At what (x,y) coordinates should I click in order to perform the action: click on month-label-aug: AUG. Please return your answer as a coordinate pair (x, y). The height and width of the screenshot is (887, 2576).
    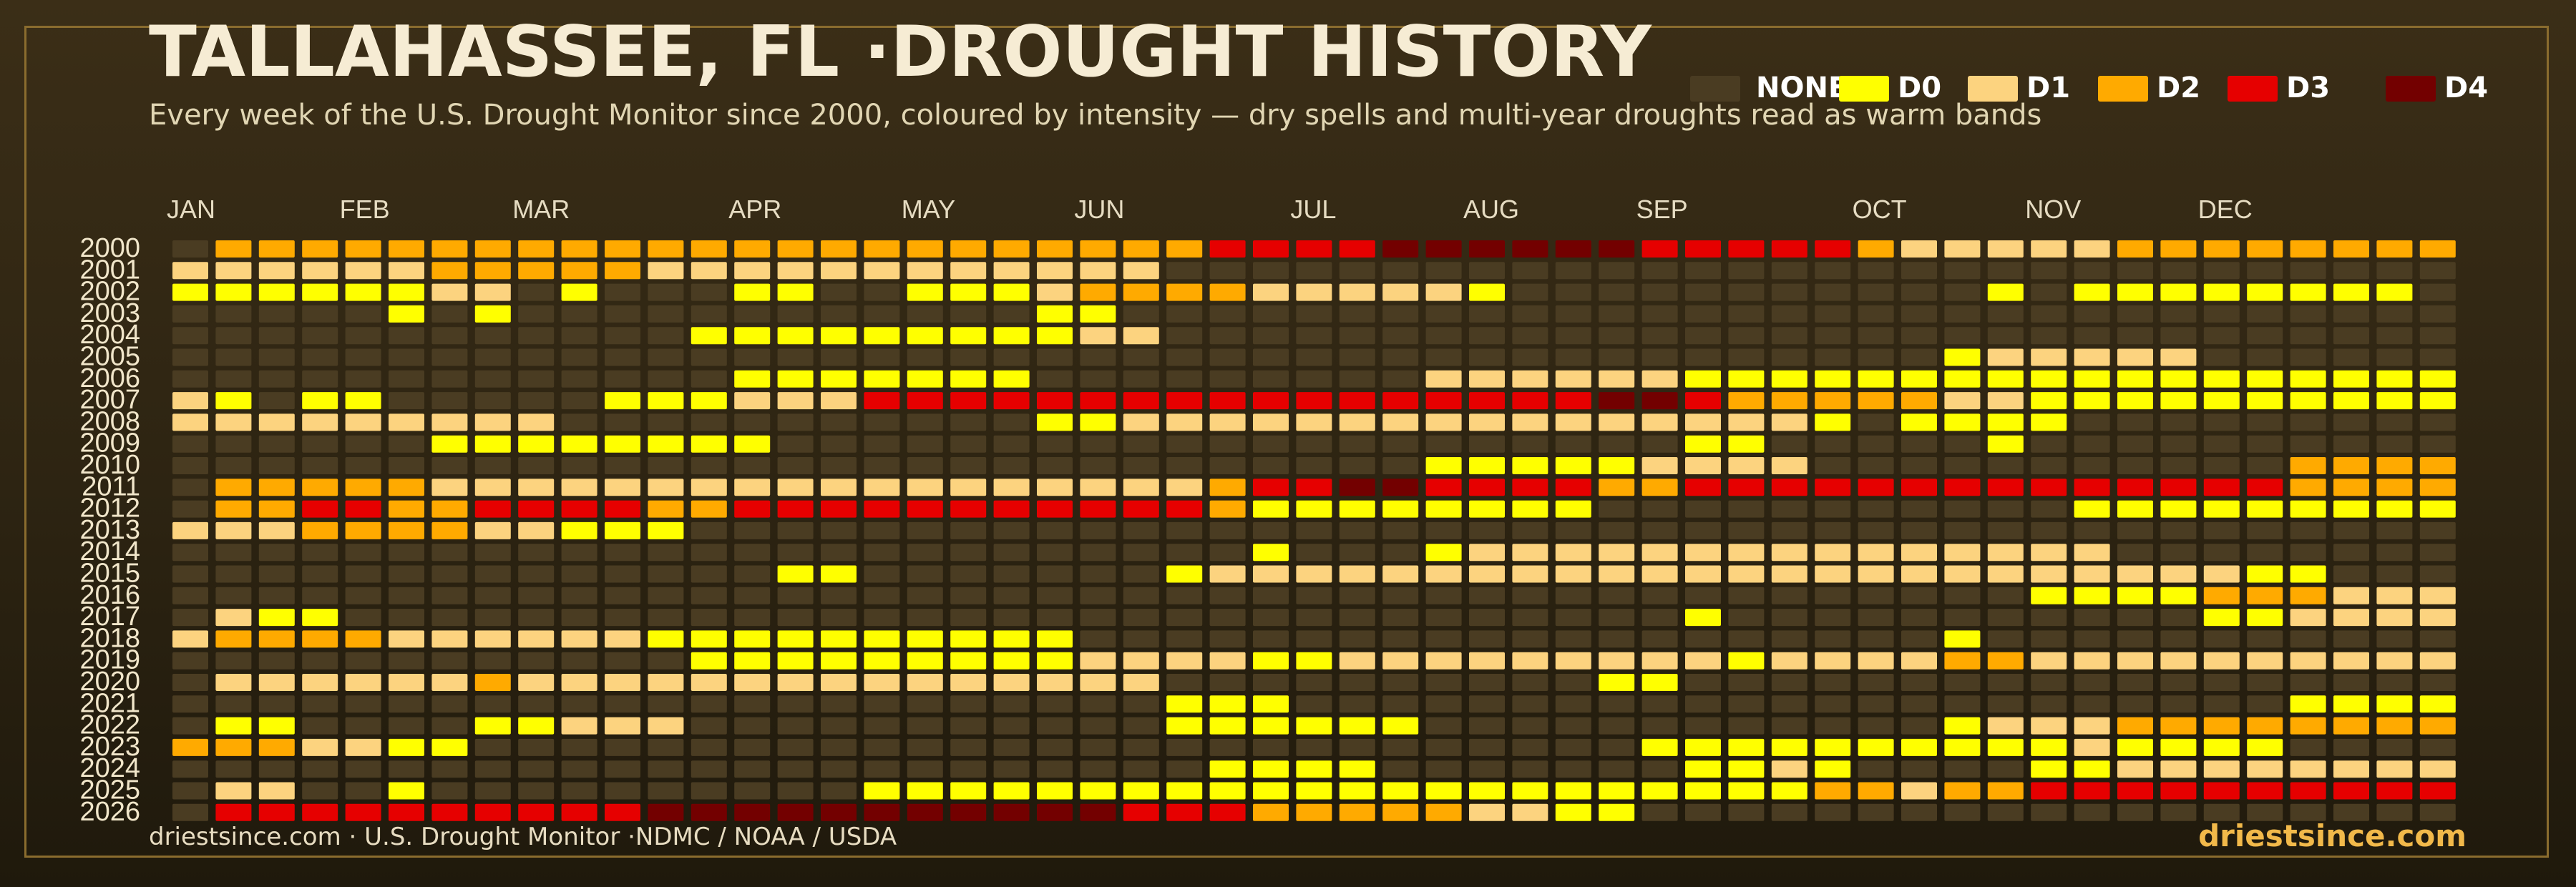
    Looking at the image, I should click on (1491, 209).